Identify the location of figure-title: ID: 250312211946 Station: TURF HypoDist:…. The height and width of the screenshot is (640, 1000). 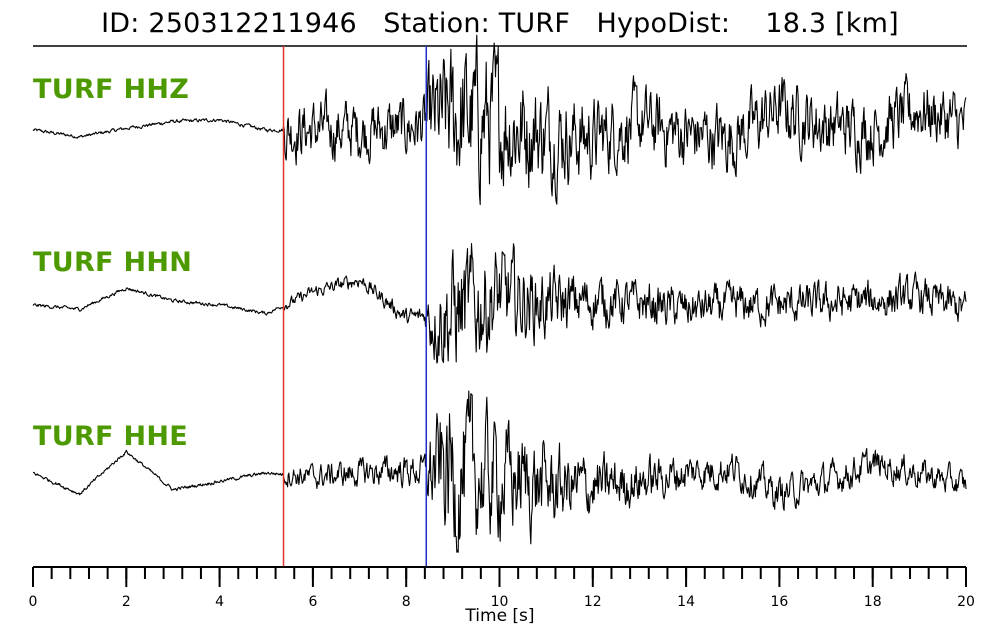
(500, 23).